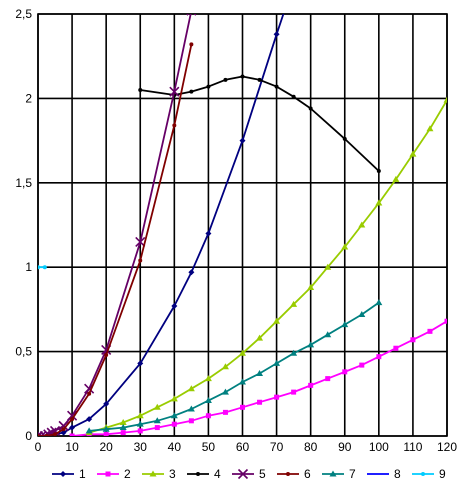  What do you see at coordinates (294, 474) in the screenshot?
I see `legend-item-6: 6` at bounding box center [294, 474].